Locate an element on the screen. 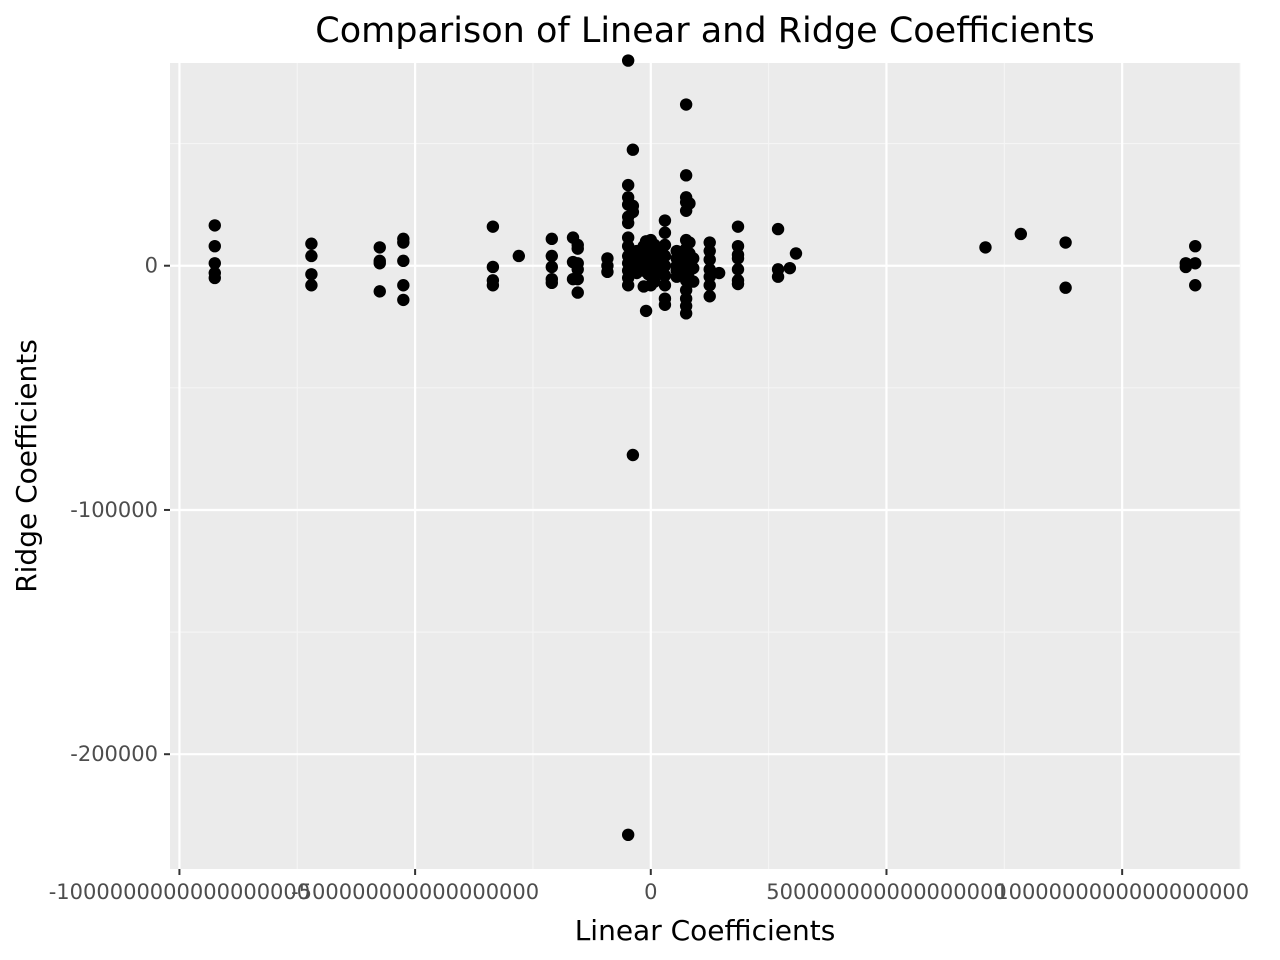 This screenshot has width=1280, height=960. x-tick-label: 500000000000000000 is located at coordinates (886, 892).